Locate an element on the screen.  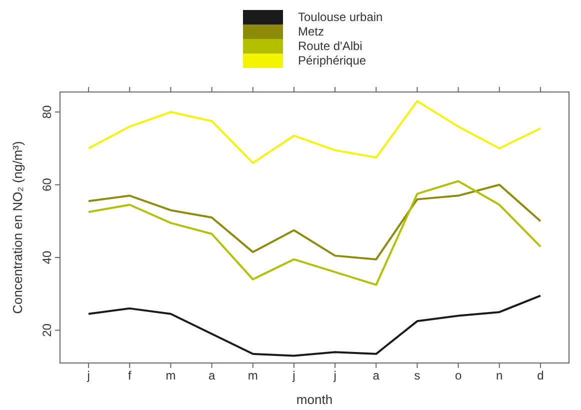
legend-label: Metz is located at coordinates (311, 31).